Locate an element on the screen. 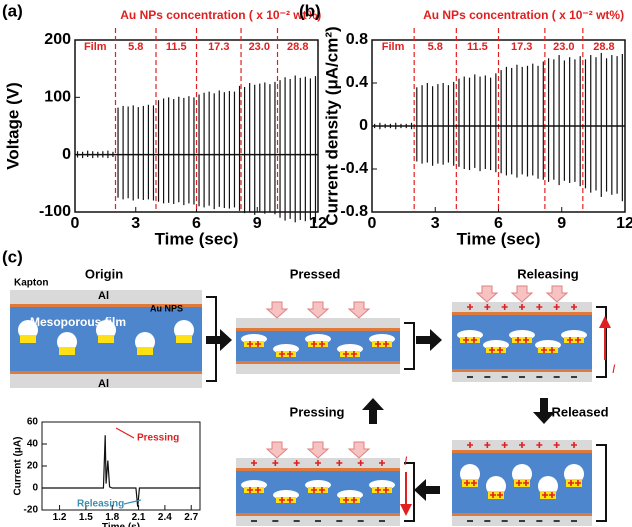 This screenshot has height=527, width=632. segment-label: 28.8 is located at coordinates (603, 47).